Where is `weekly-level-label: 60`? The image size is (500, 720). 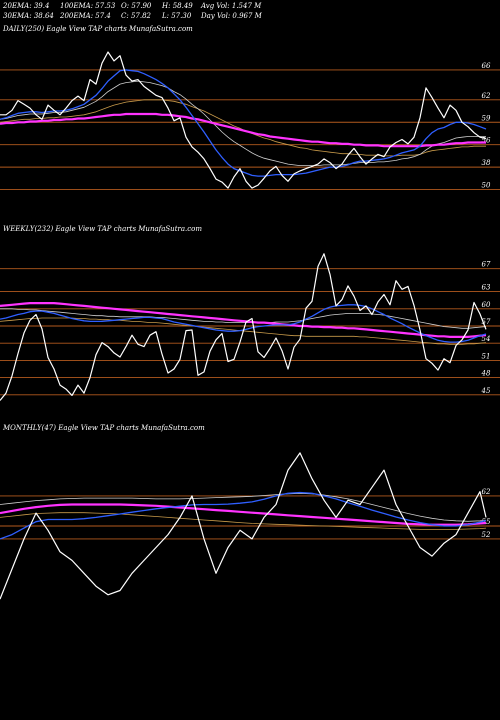 weekly-level-label: 60 is located at coordinates (486, 305).